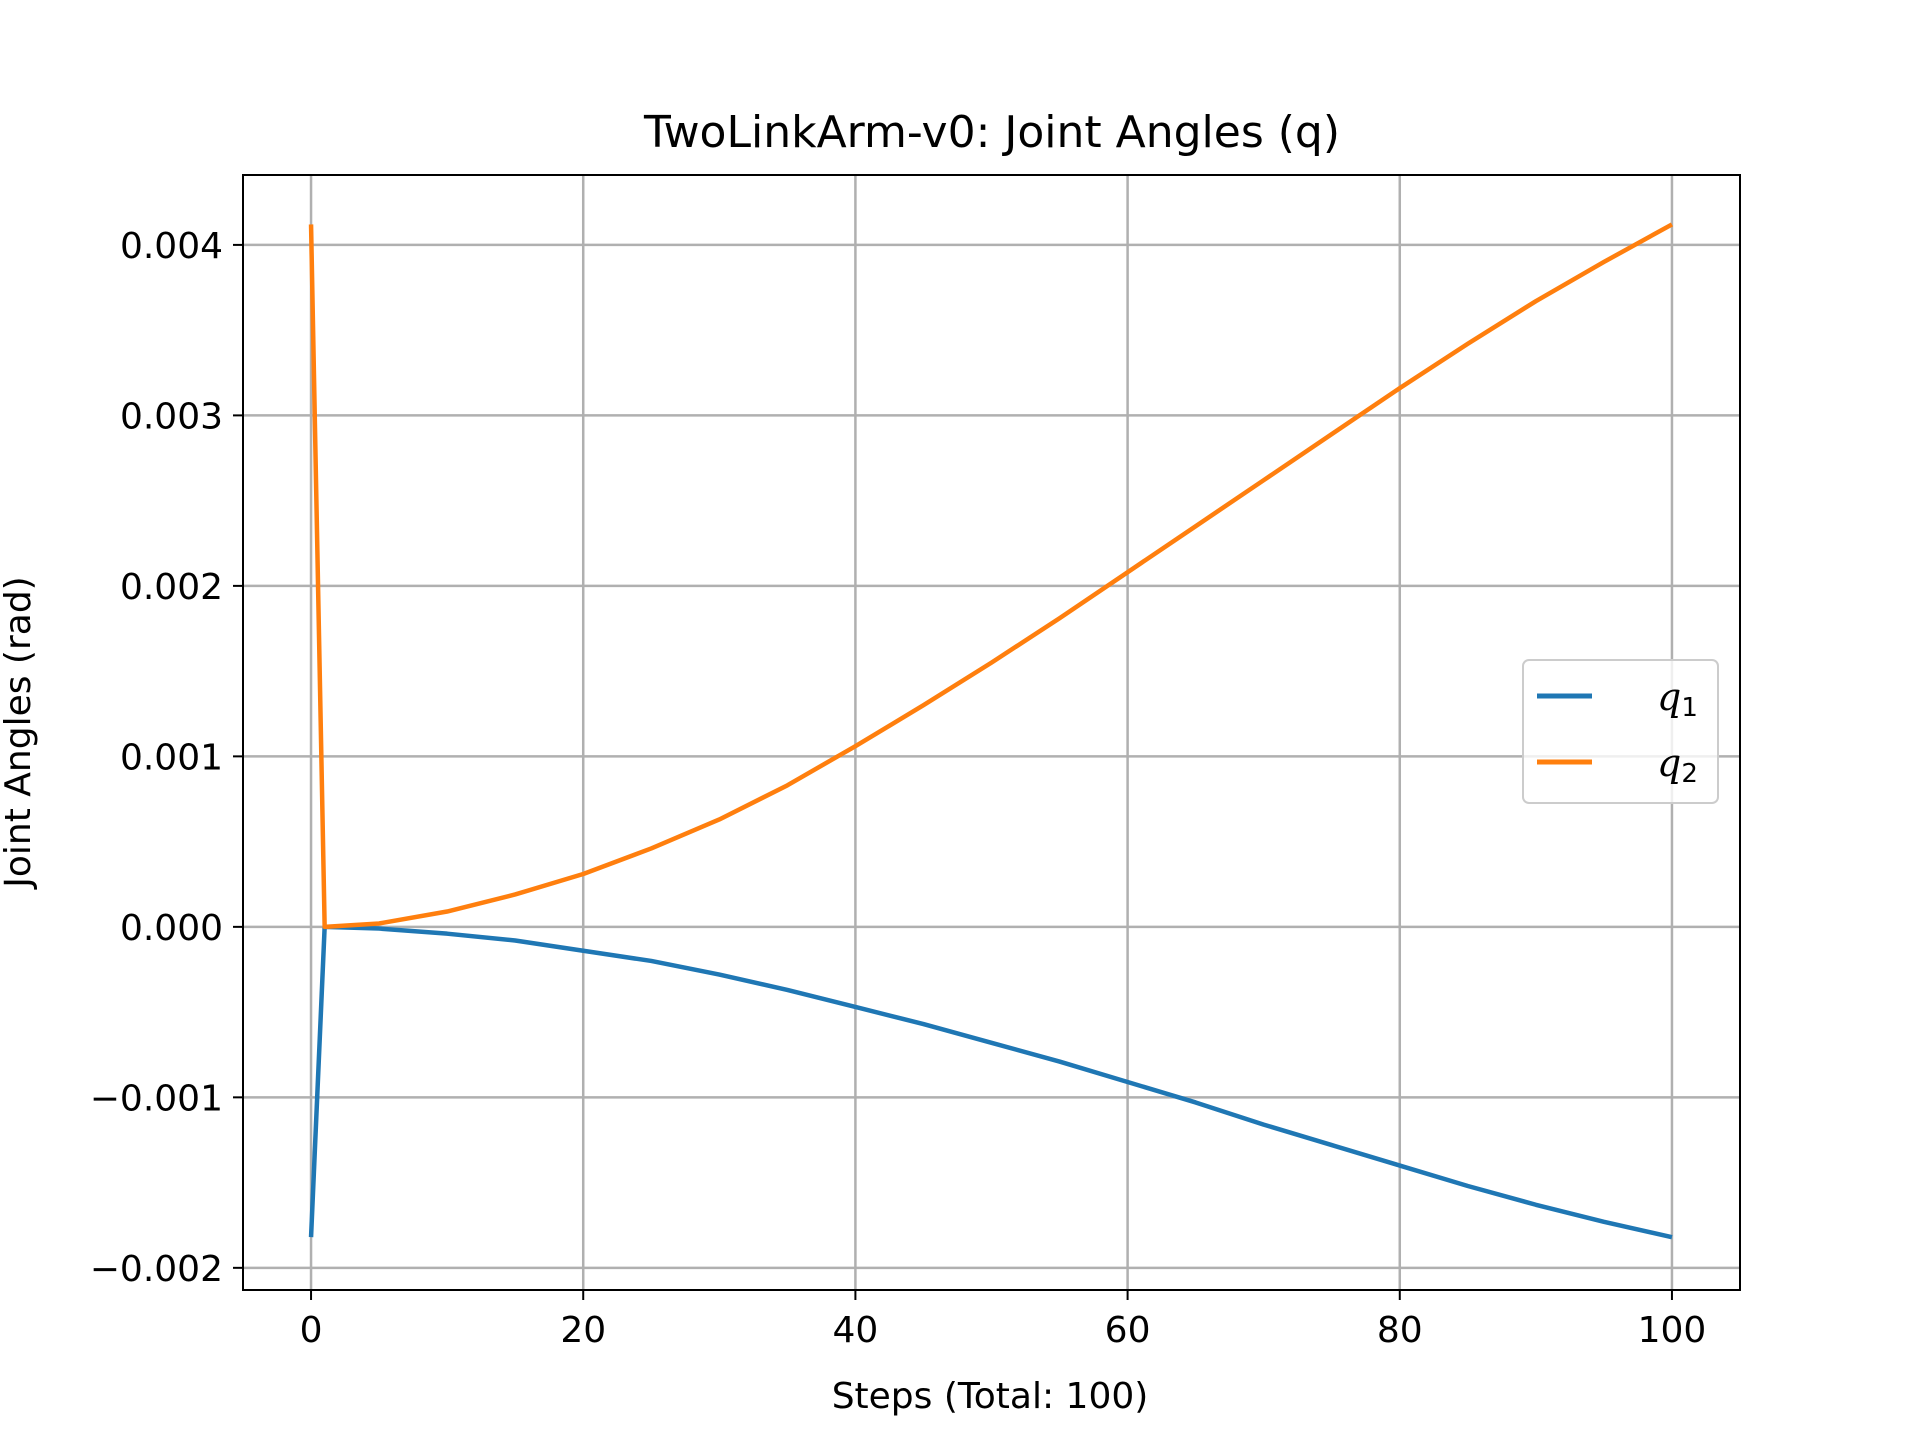 The width and height of the screenshot is (1920, 1440). I want to click on y-tick-label: 0.004, so click(171, 246).